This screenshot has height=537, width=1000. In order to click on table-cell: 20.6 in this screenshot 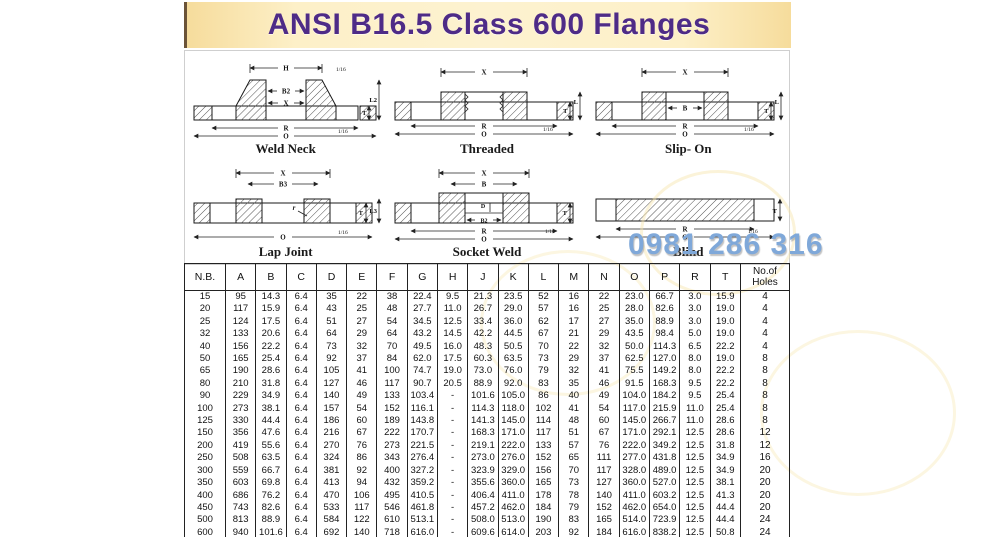, I will do `click(271, 334)`.